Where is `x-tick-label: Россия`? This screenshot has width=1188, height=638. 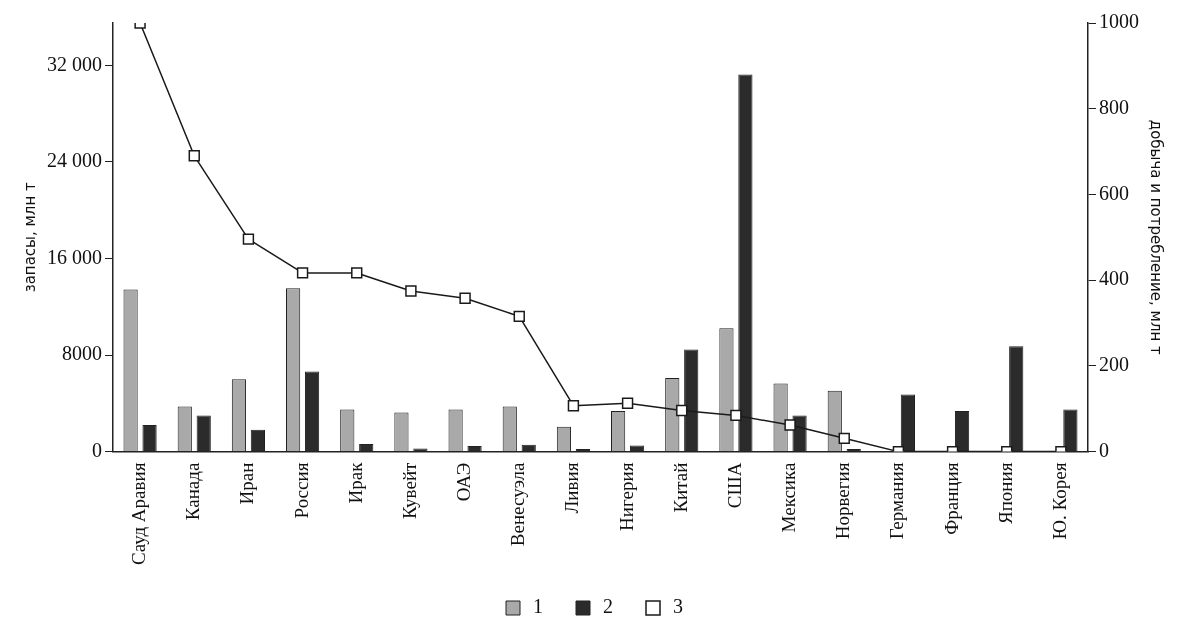
x-tick-label: Россия is located at coordinates (301, 490).